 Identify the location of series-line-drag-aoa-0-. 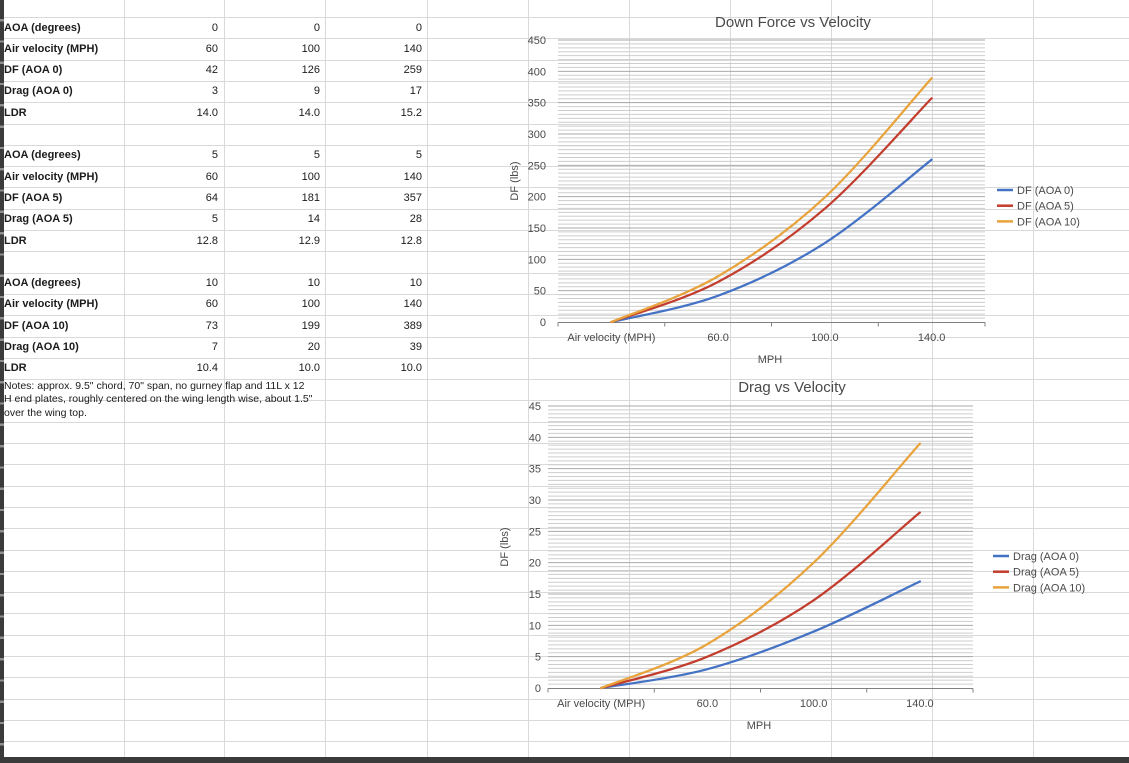
(760, 635).